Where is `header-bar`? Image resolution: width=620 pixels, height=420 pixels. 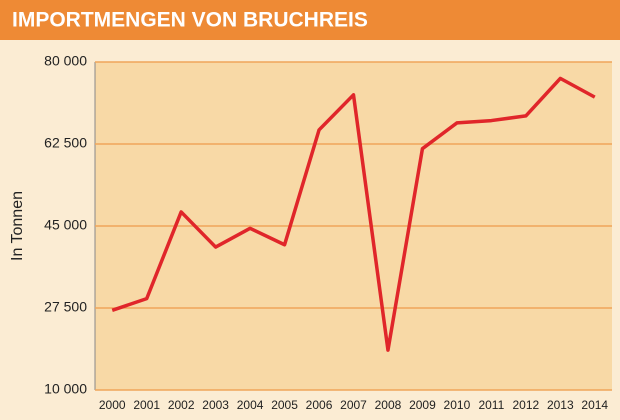
header-bar is located at coordinates (310, 20).